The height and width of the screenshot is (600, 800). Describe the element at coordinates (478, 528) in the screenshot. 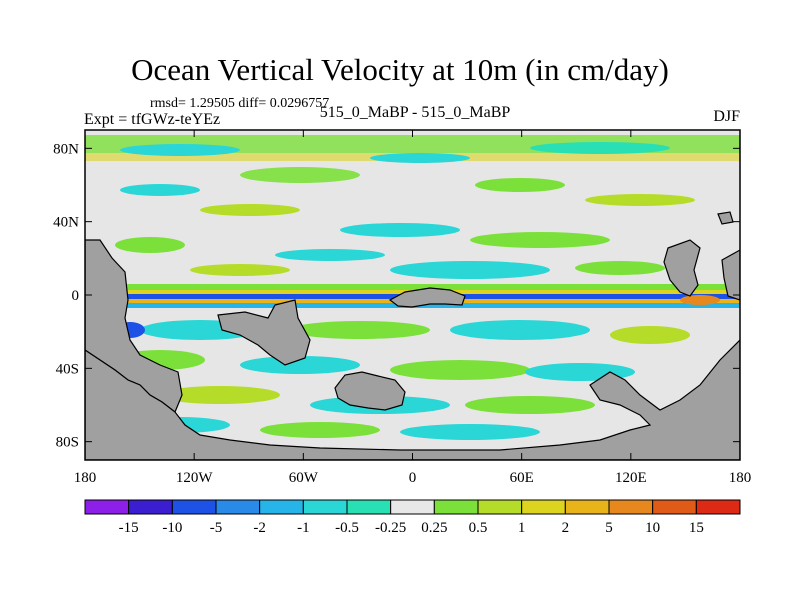

I see `colorbar-label: 0.5` at that location.